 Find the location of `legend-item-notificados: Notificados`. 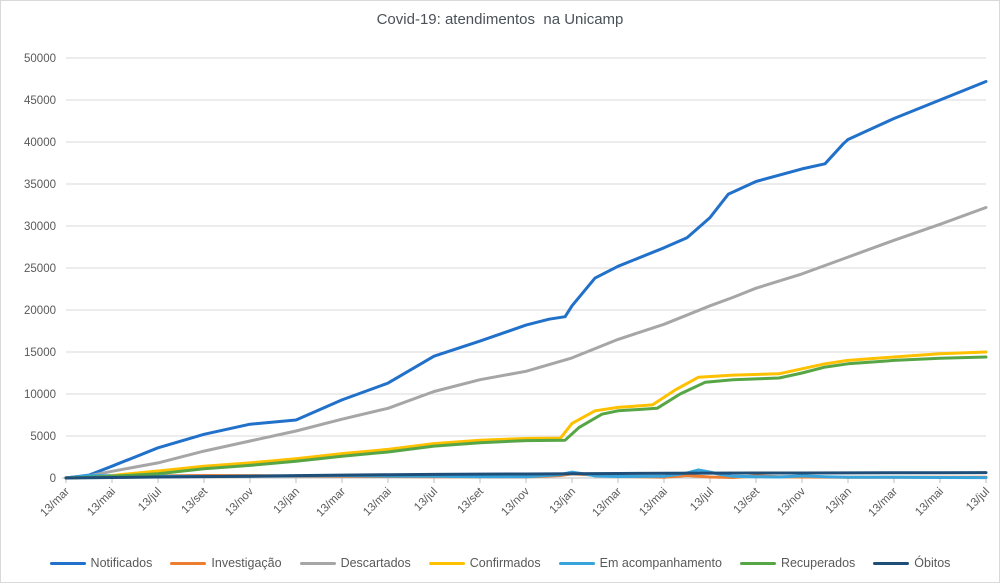

legend-item-notificados: Notificados is located at coordinates (101, 563).